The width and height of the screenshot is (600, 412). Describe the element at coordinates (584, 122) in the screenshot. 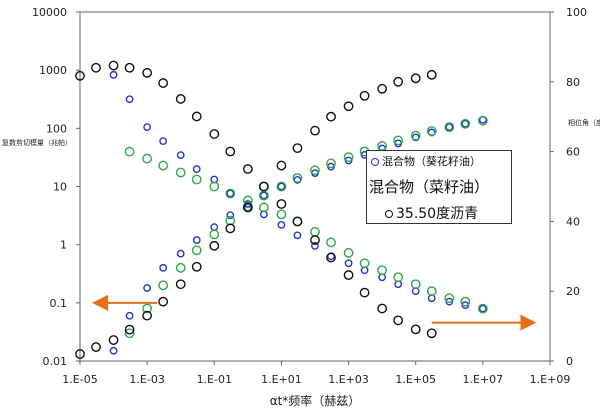

I see `y-right-axis-title: 相位角（度）` at that location.